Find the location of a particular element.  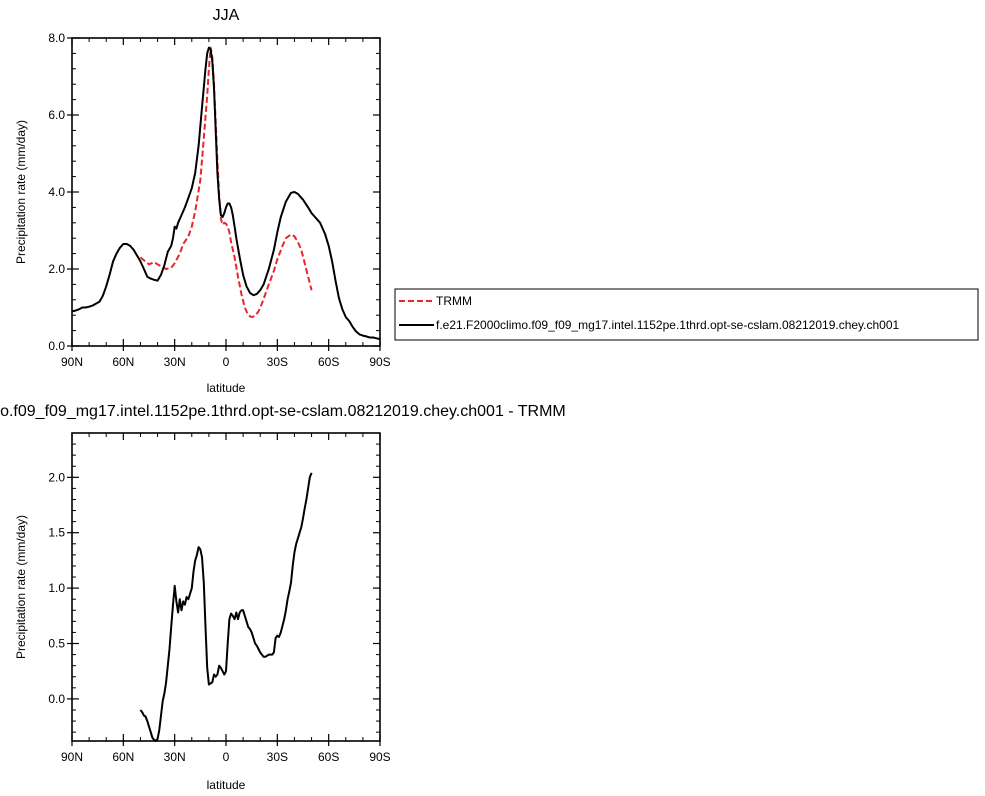

y-axis-label-top: Precipitation rate (mm/day) is located at coordinates (21, 192).